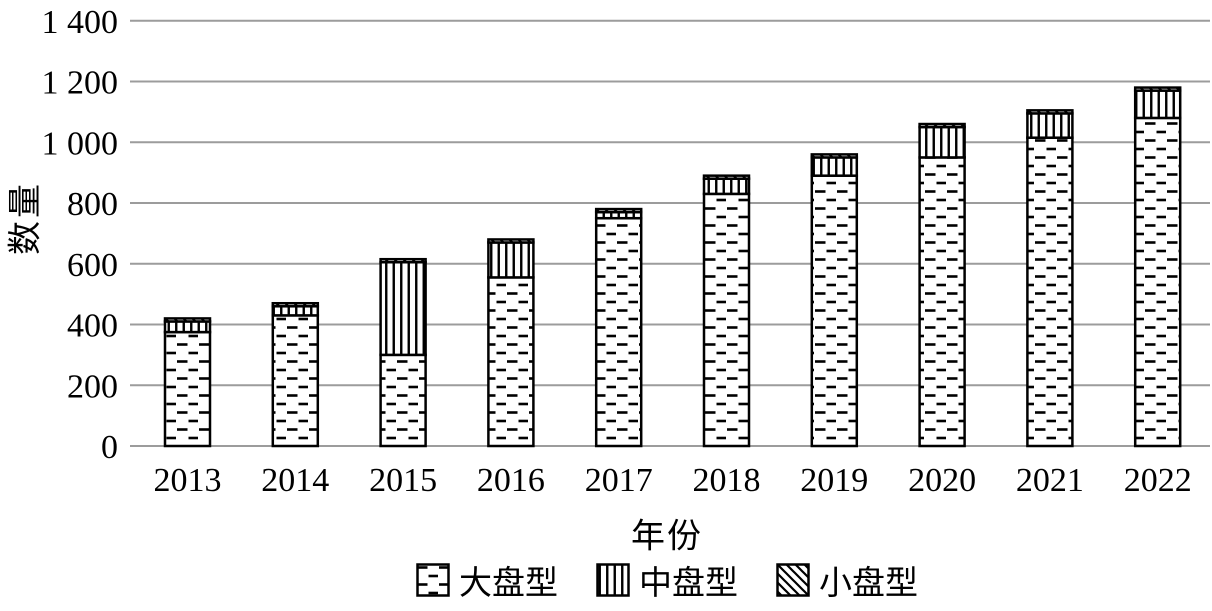 The width and height of the screenshot is (1212, 611). What do you see at coordinates (727, 480) in the screenshot?
I see `x-tick-label-2018: 2018` at bounding box center [727, 480].